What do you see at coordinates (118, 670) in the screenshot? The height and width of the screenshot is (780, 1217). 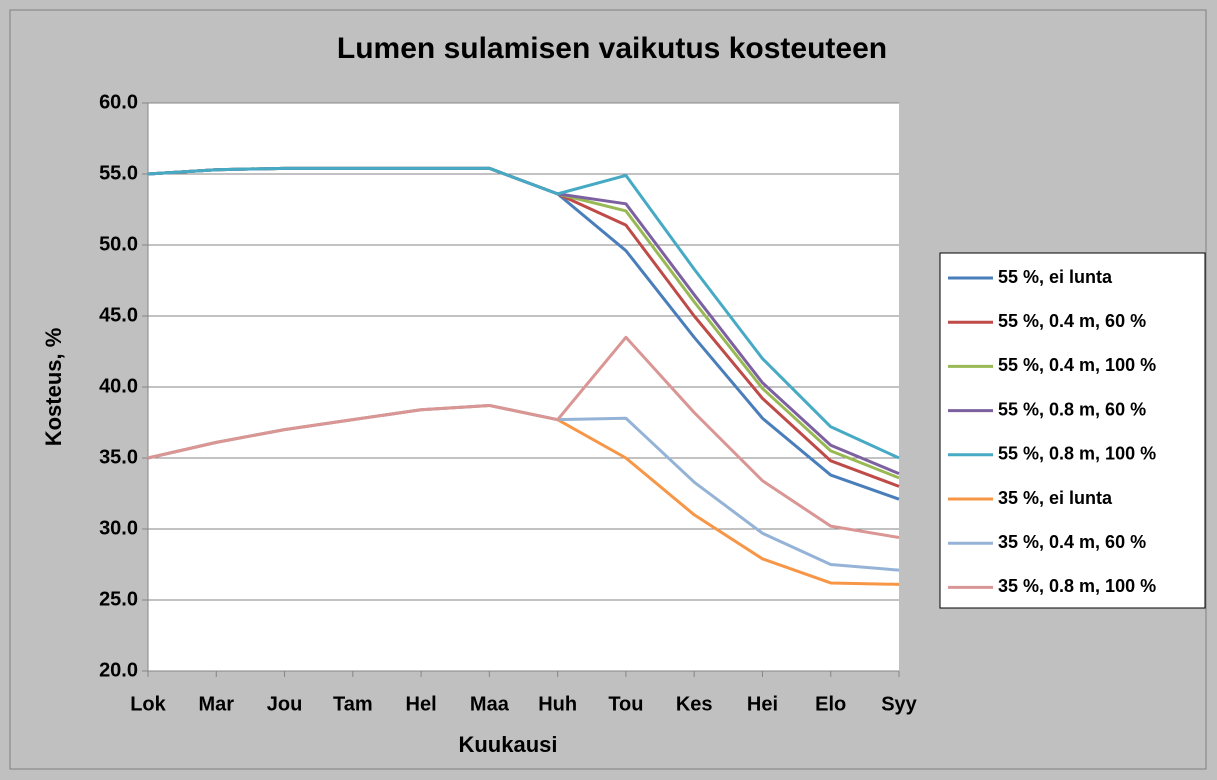 I see `y-tick-label: 20.0` at bounding box center [118, 670].